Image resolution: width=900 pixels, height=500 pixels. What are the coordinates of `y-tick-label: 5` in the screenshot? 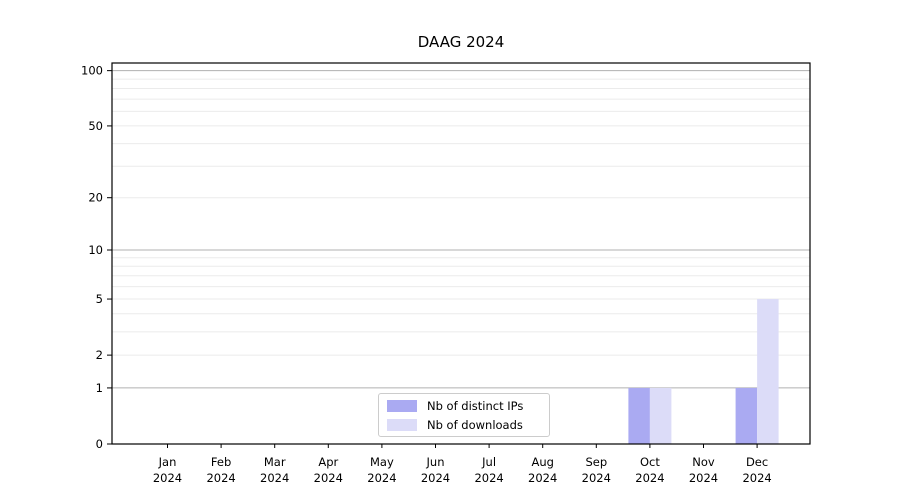 It's located at (99, 299).